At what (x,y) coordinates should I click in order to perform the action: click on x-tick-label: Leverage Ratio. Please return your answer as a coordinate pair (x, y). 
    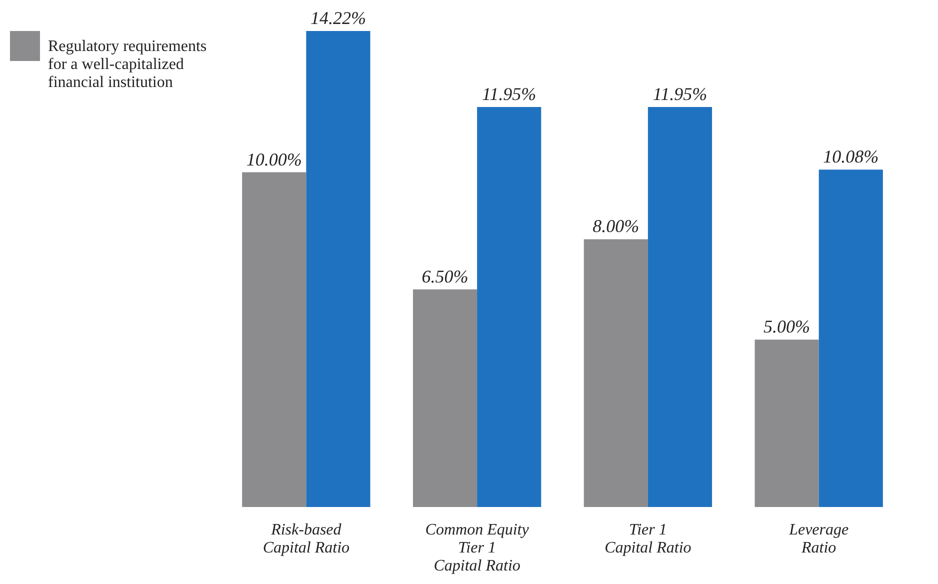
    Looking at the image, I should click on (818, 539).